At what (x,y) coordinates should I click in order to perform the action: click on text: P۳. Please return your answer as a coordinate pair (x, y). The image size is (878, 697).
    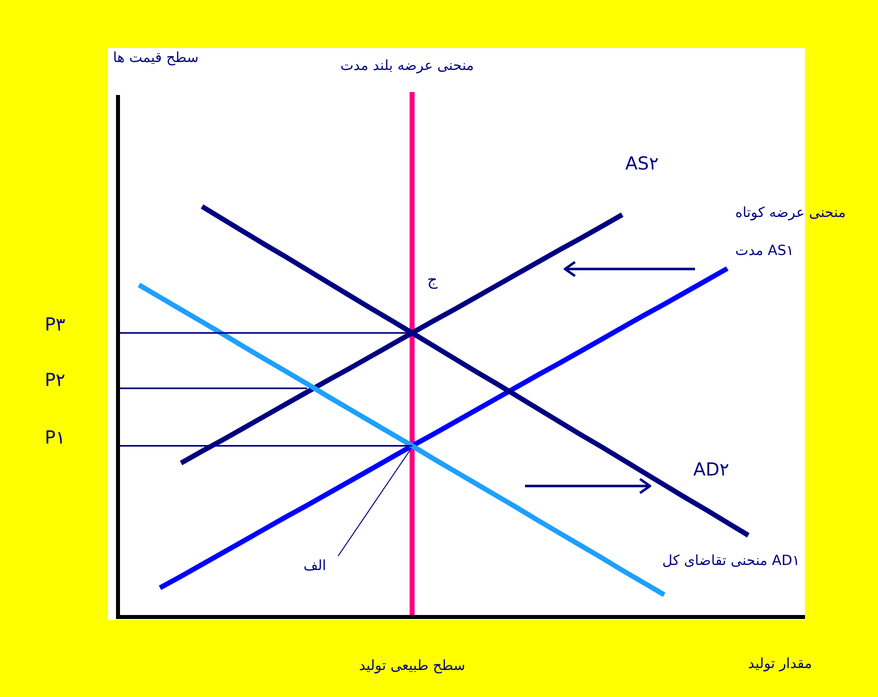
    Looking at the image, I should click on (55, 325).